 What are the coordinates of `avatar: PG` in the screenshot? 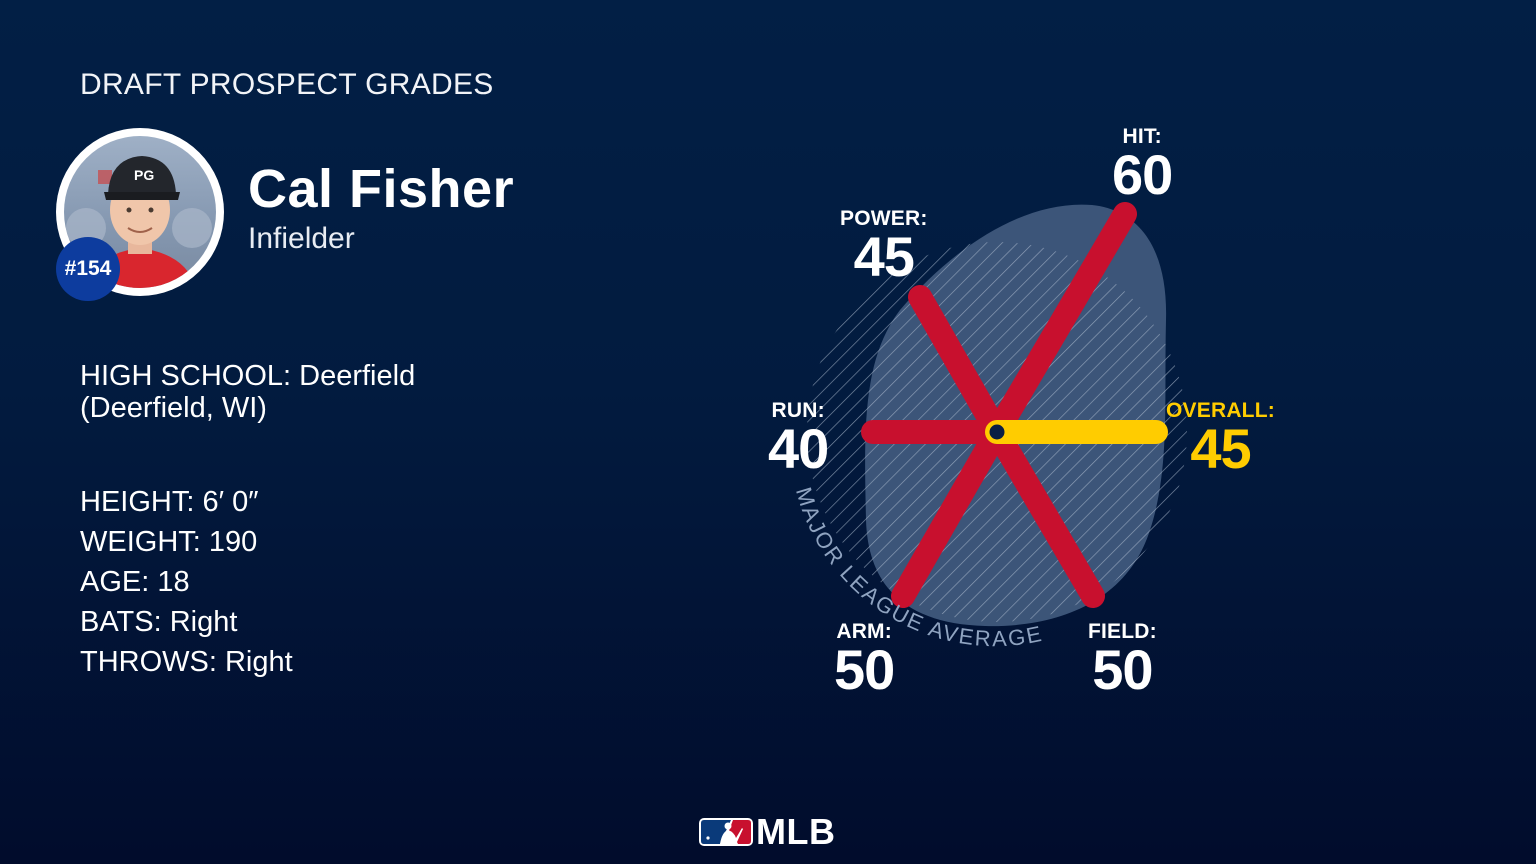 It's located at (140, 212).